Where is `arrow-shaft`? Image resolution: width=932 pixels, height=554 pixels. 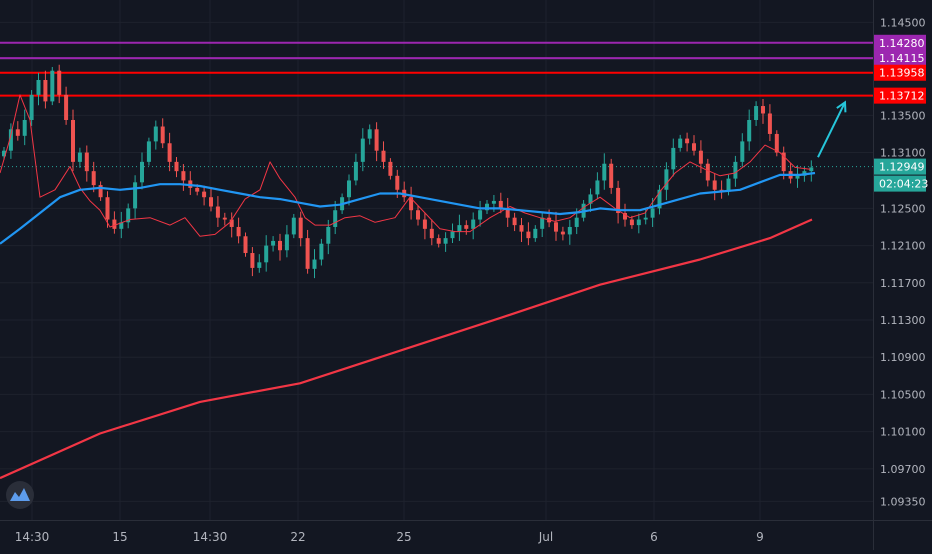 arrow-shaft is located at coordinates (831, 129).